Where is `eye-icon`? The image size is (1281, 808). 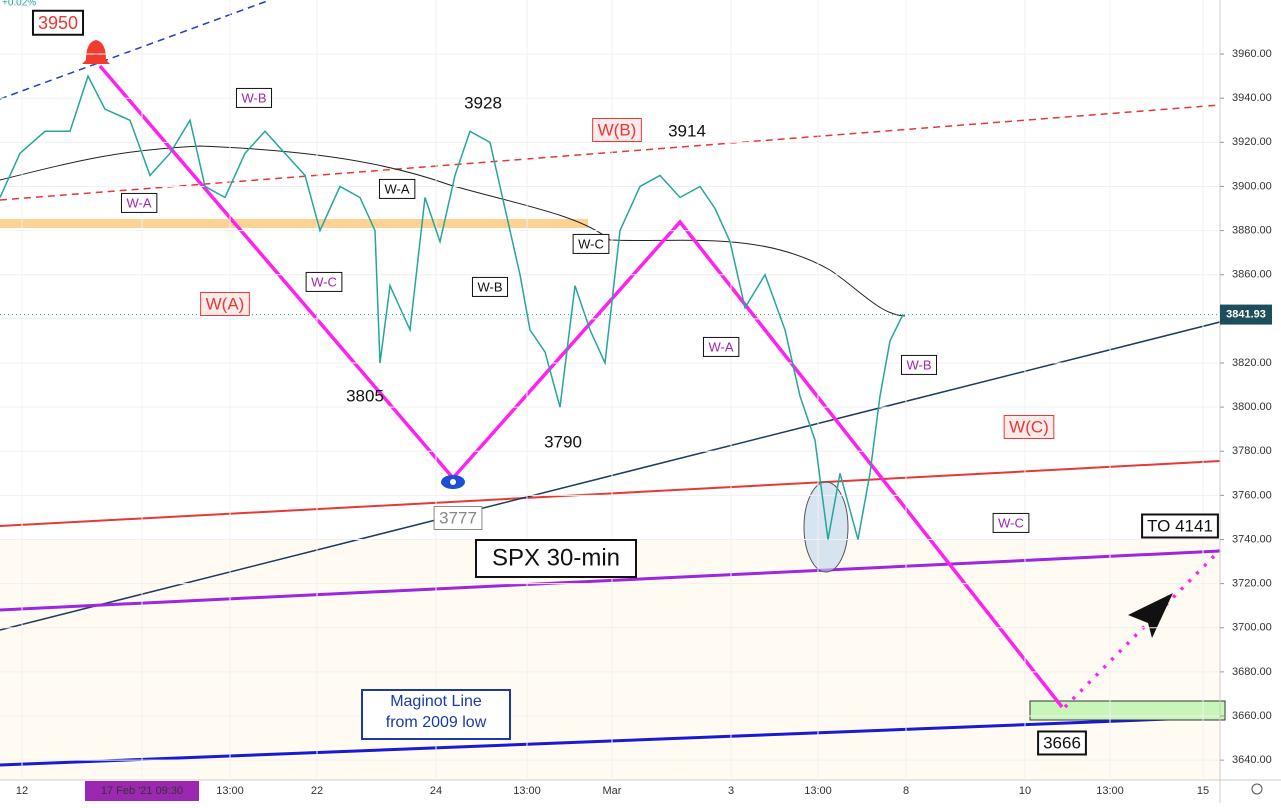 eye-icon is located at coordinates (453, 482).